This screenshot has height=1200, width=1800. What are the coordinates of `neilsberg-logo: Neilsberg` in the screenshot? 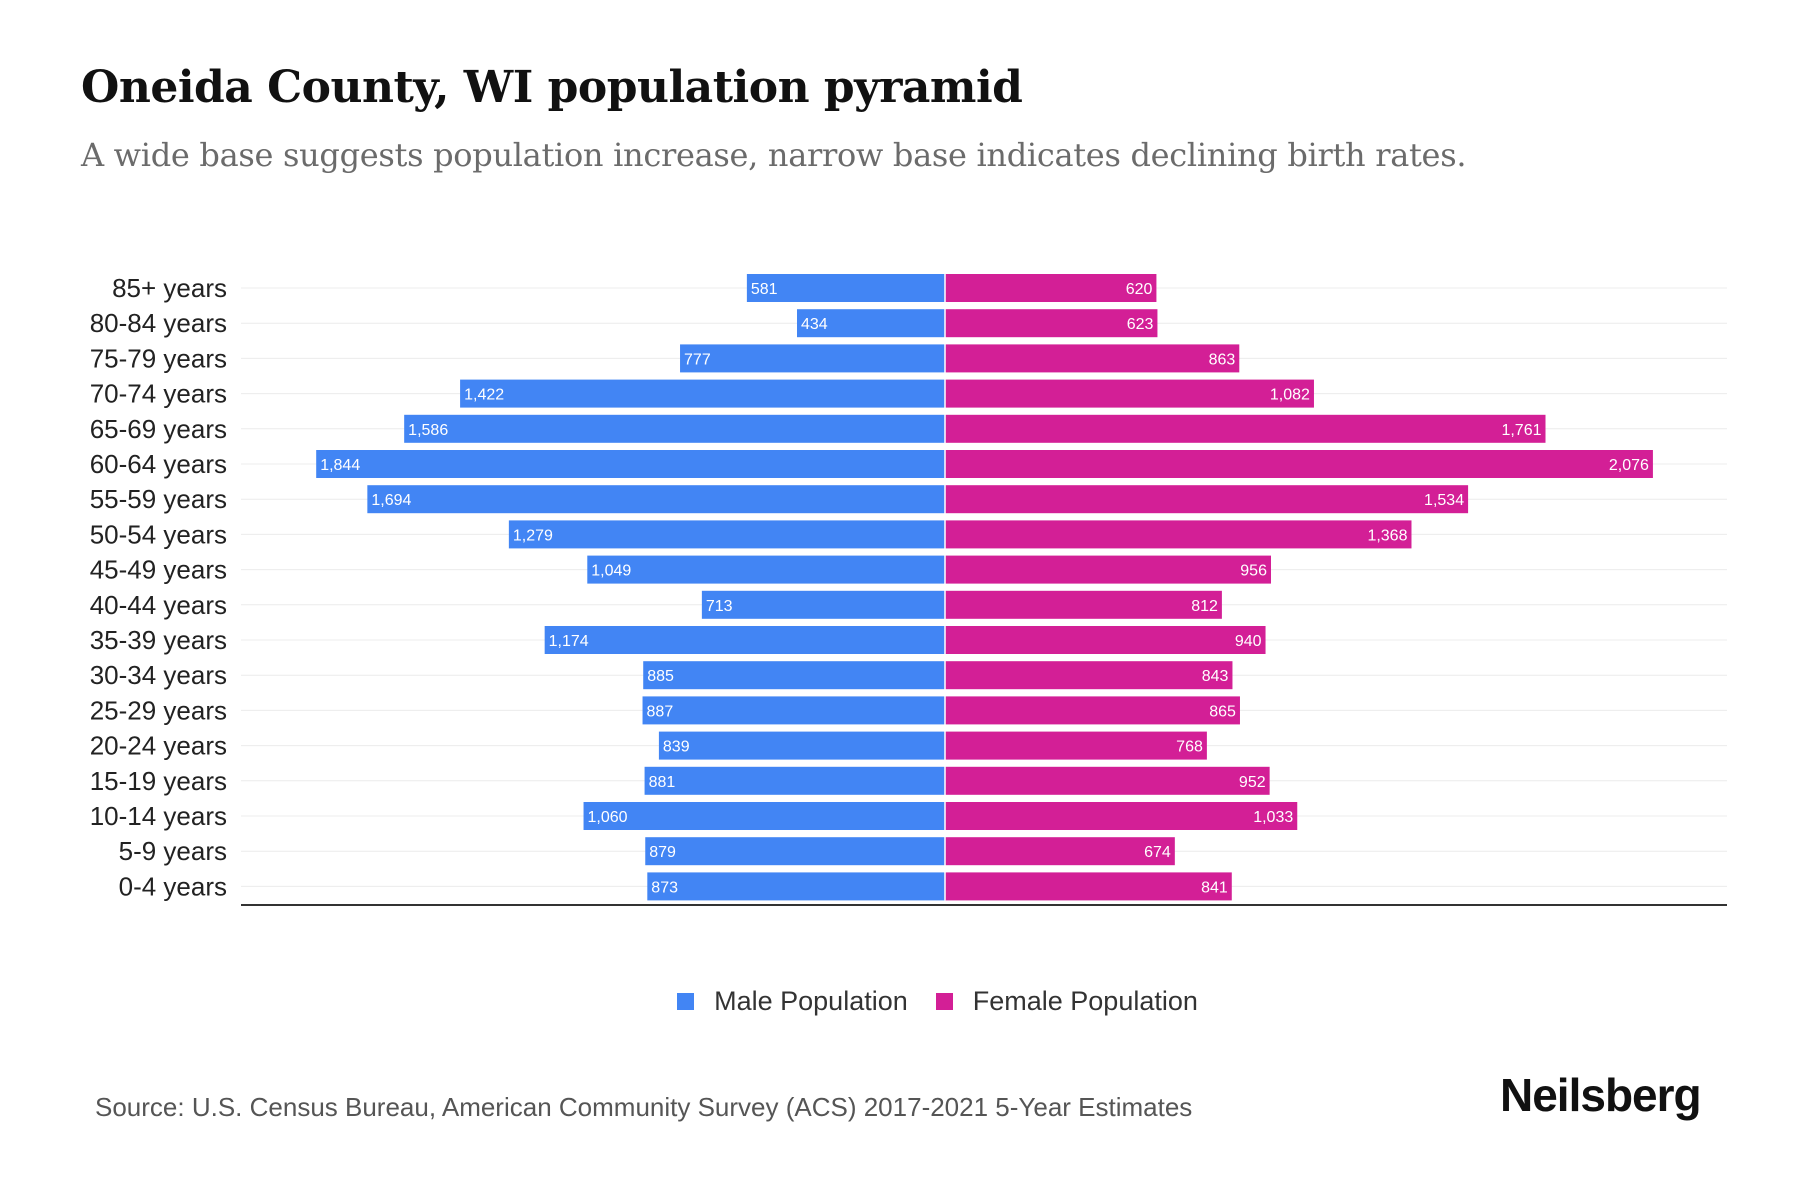 It's located at (1601, 1095).